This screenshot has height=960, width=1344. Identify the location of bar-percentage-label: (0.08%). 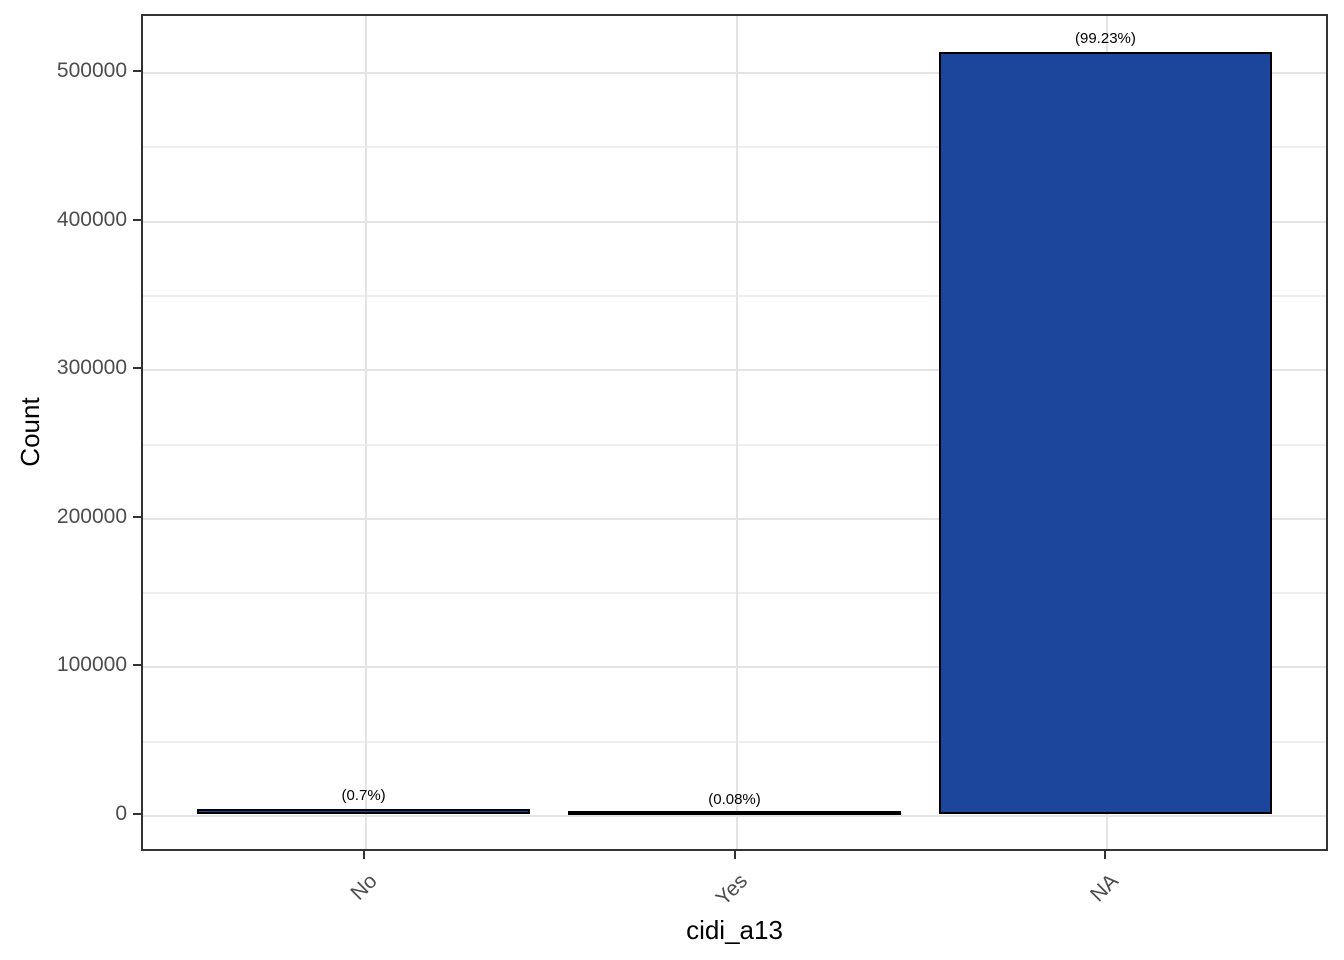
(734, 800).